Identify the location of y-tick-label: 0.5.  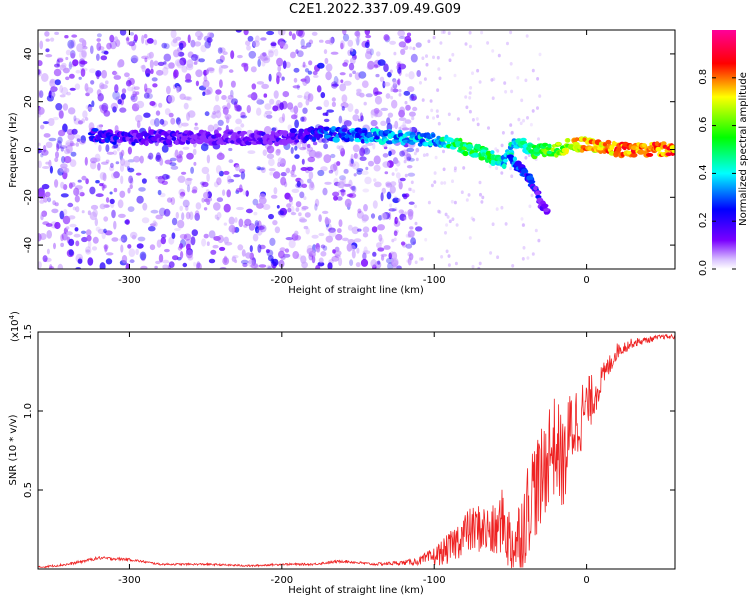
(28, 490).